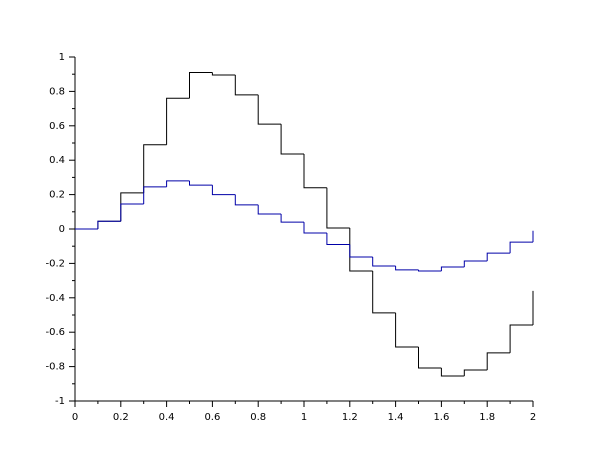 The image size is (610, 460). What do you see at coordinates (57, 126) in the screenshot?
I see `y-tick-label: 0.6` at bounding box center [57, 126].